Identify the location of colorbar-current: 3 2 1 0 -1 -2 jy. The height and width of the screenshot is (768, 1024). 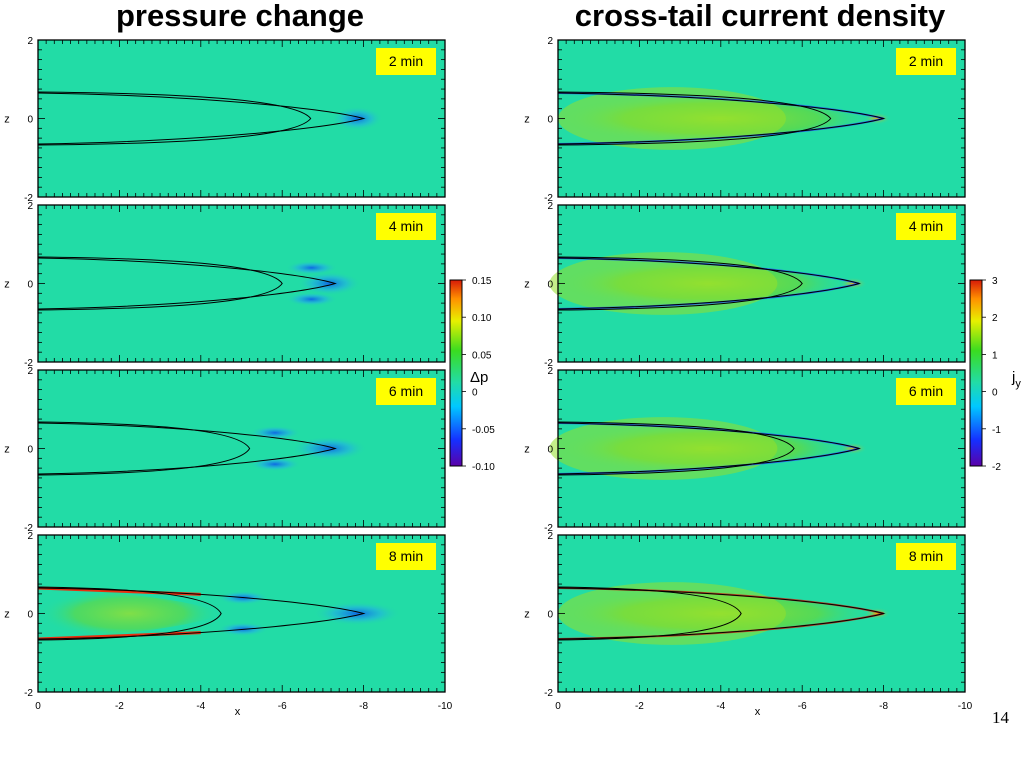
(995, 374).